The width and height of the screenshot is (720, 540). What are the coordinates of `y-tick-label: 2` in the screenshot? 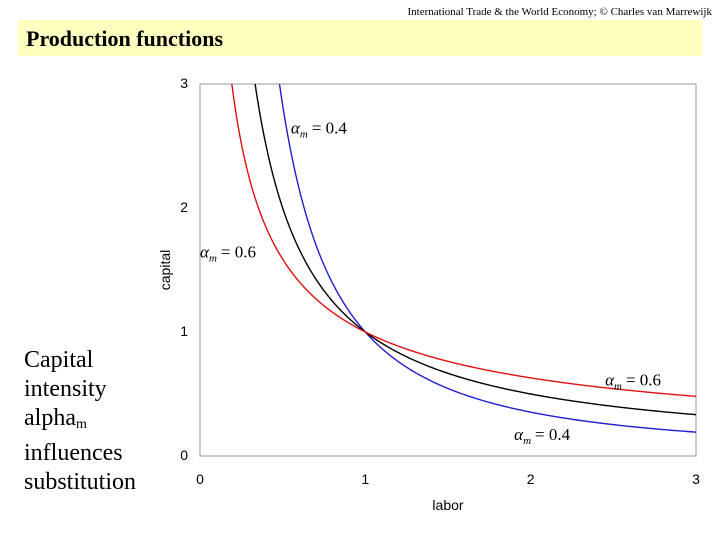 It's located at (184, 207).